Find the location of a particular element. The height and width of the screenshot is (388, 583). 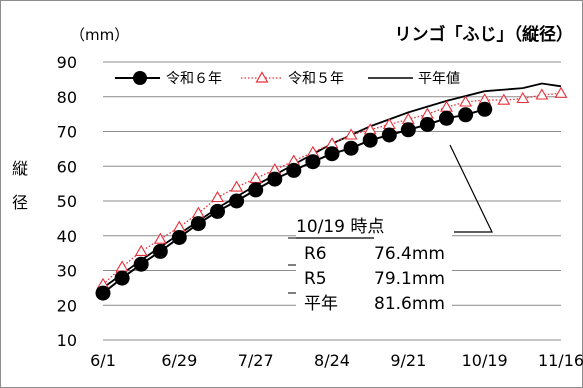

legend-r5-label: 令和５年 is located at coordinates (316, 79).